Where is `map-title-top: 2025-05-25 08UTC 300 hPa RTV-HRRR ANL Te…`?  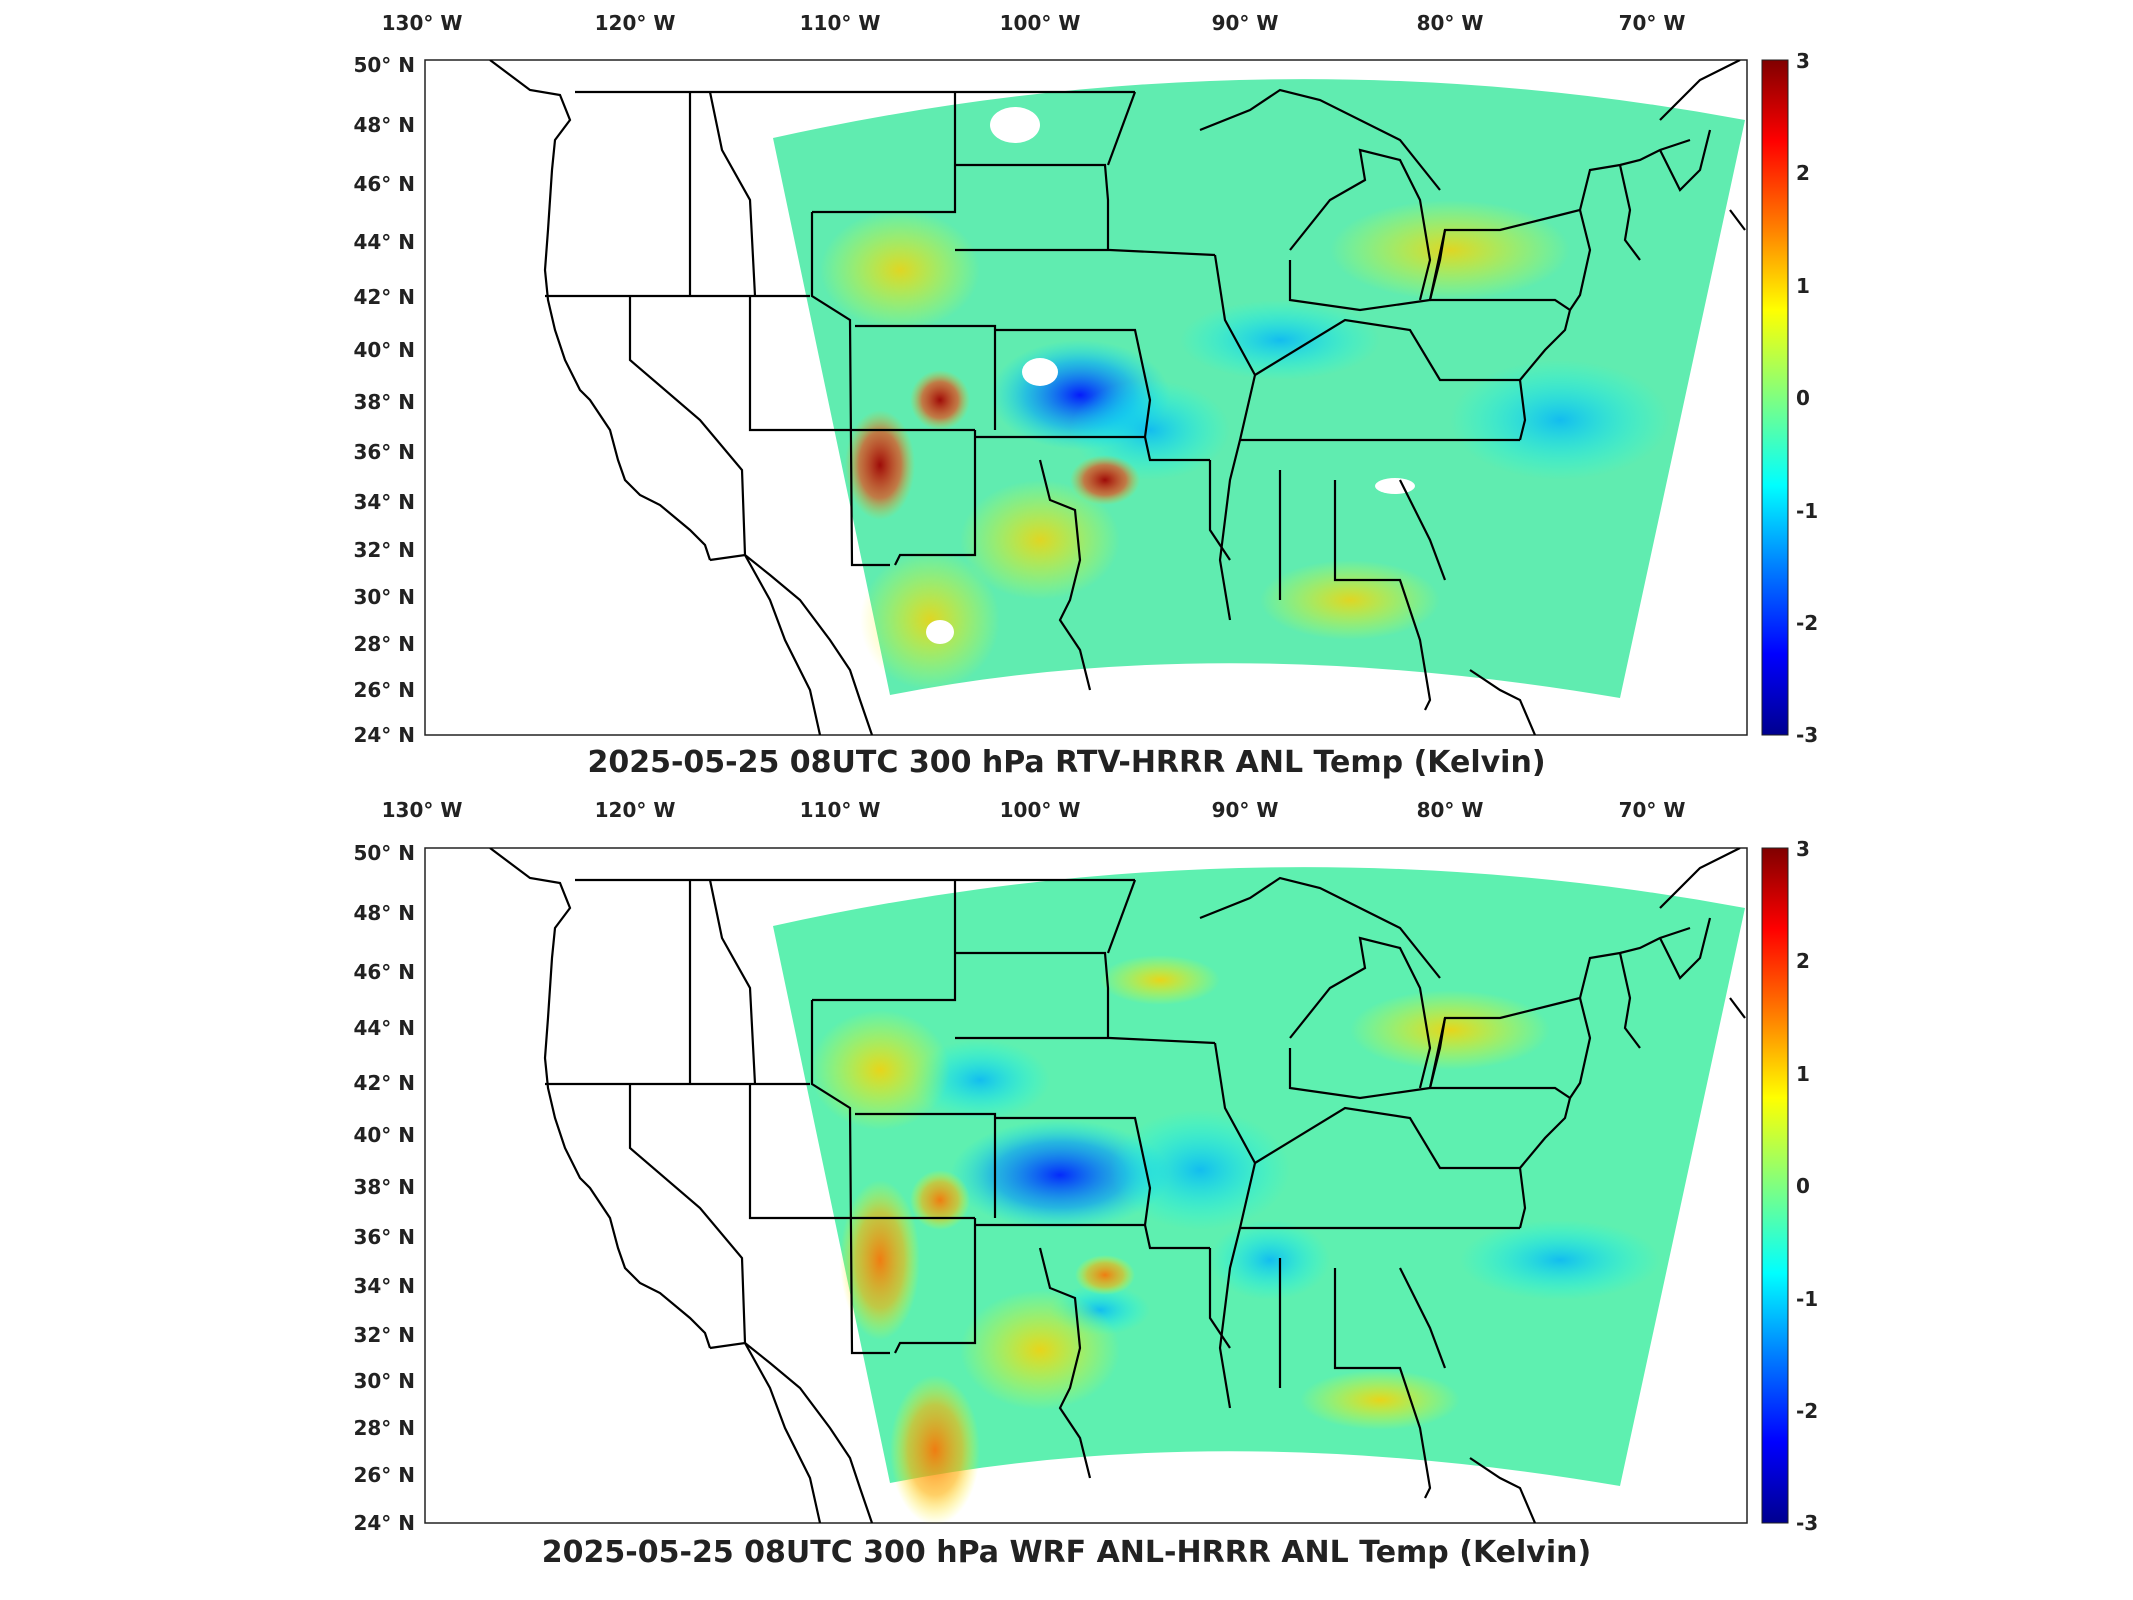
map-title-top: 2025-05-25 08UTC 300 hPa RTV-HRRR ANL Te… is located at coordinates (1066, 762).